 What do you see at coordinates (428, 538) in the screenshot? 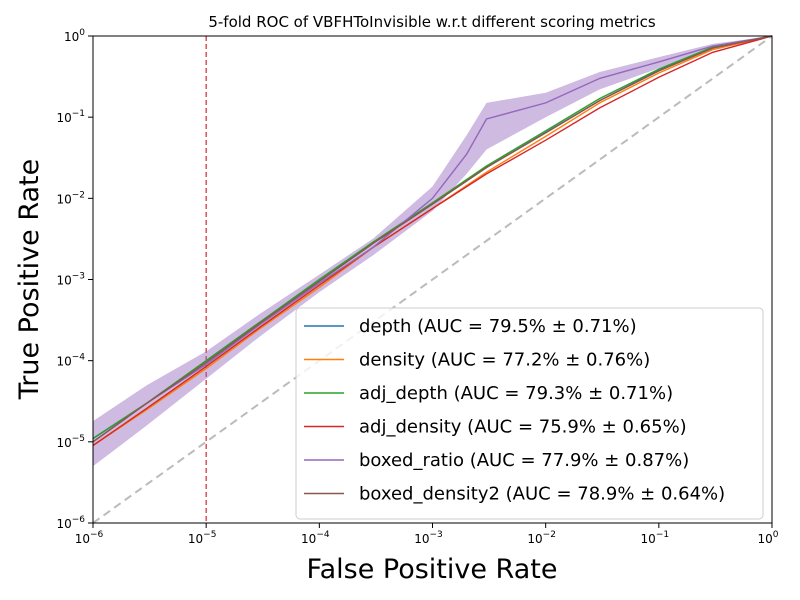
I see `x-tick-label-3: 10⁻³` at bounding box center [428, 538].